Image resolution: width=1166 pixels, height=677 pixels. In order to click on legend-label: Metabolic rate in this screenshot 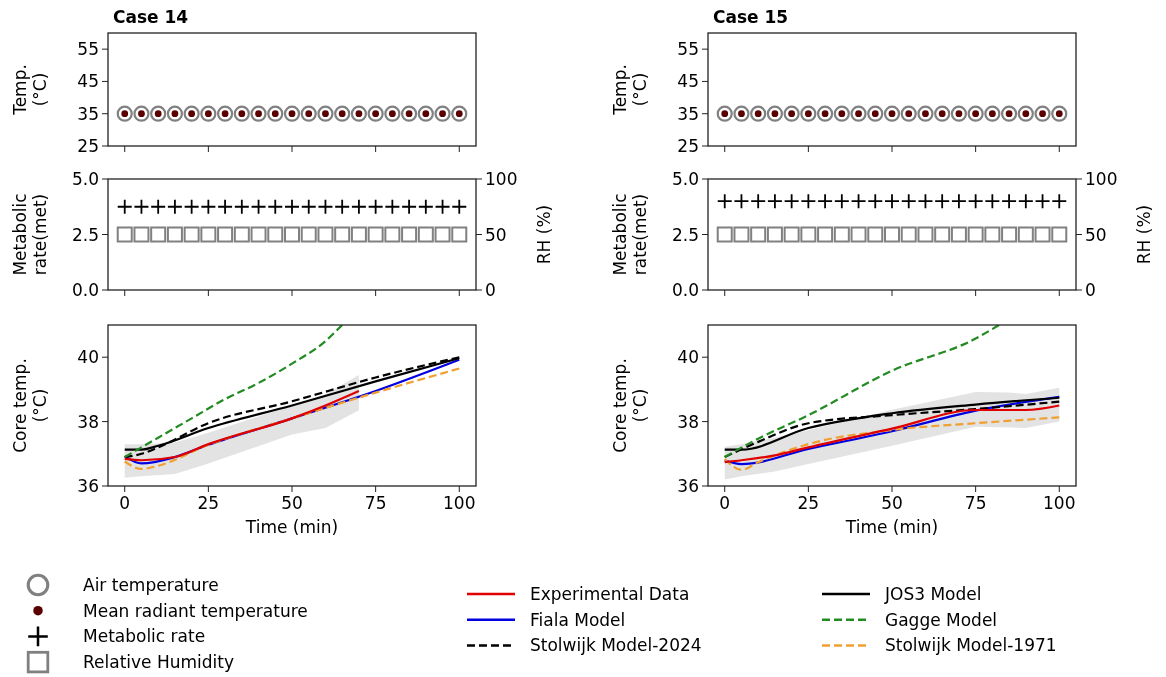, I will do `click(144, 636)`.